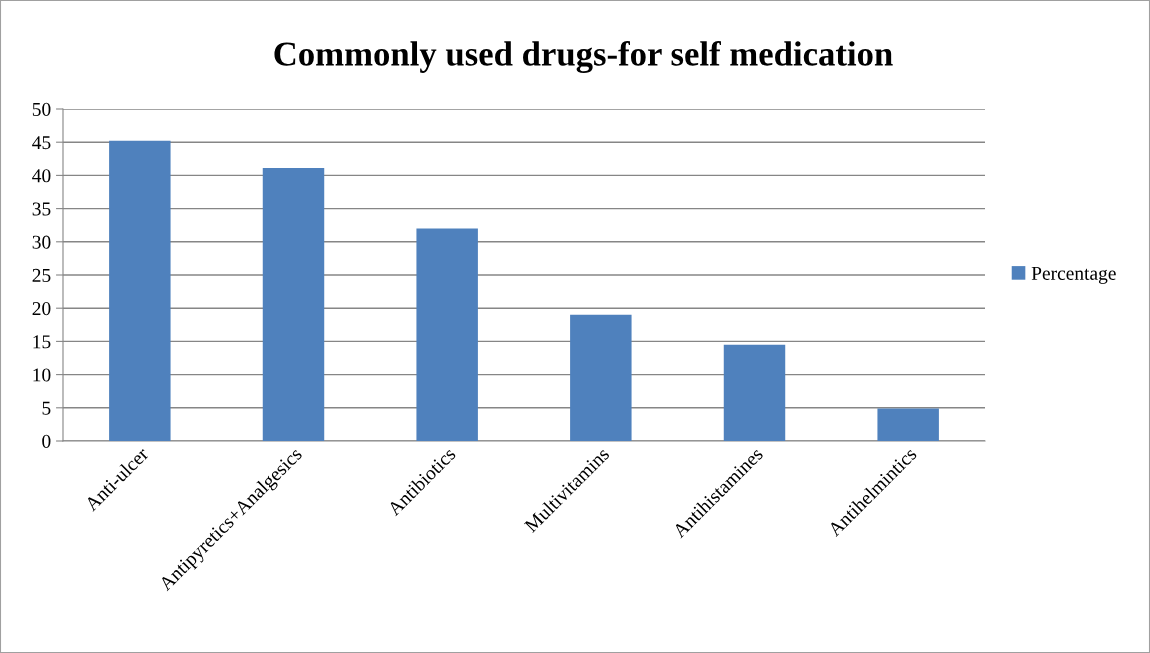 The height and width of the screenshot is (653, 1150). I want to click on chart-title: Commonly used drugs-for self medication, so click(583, 57).